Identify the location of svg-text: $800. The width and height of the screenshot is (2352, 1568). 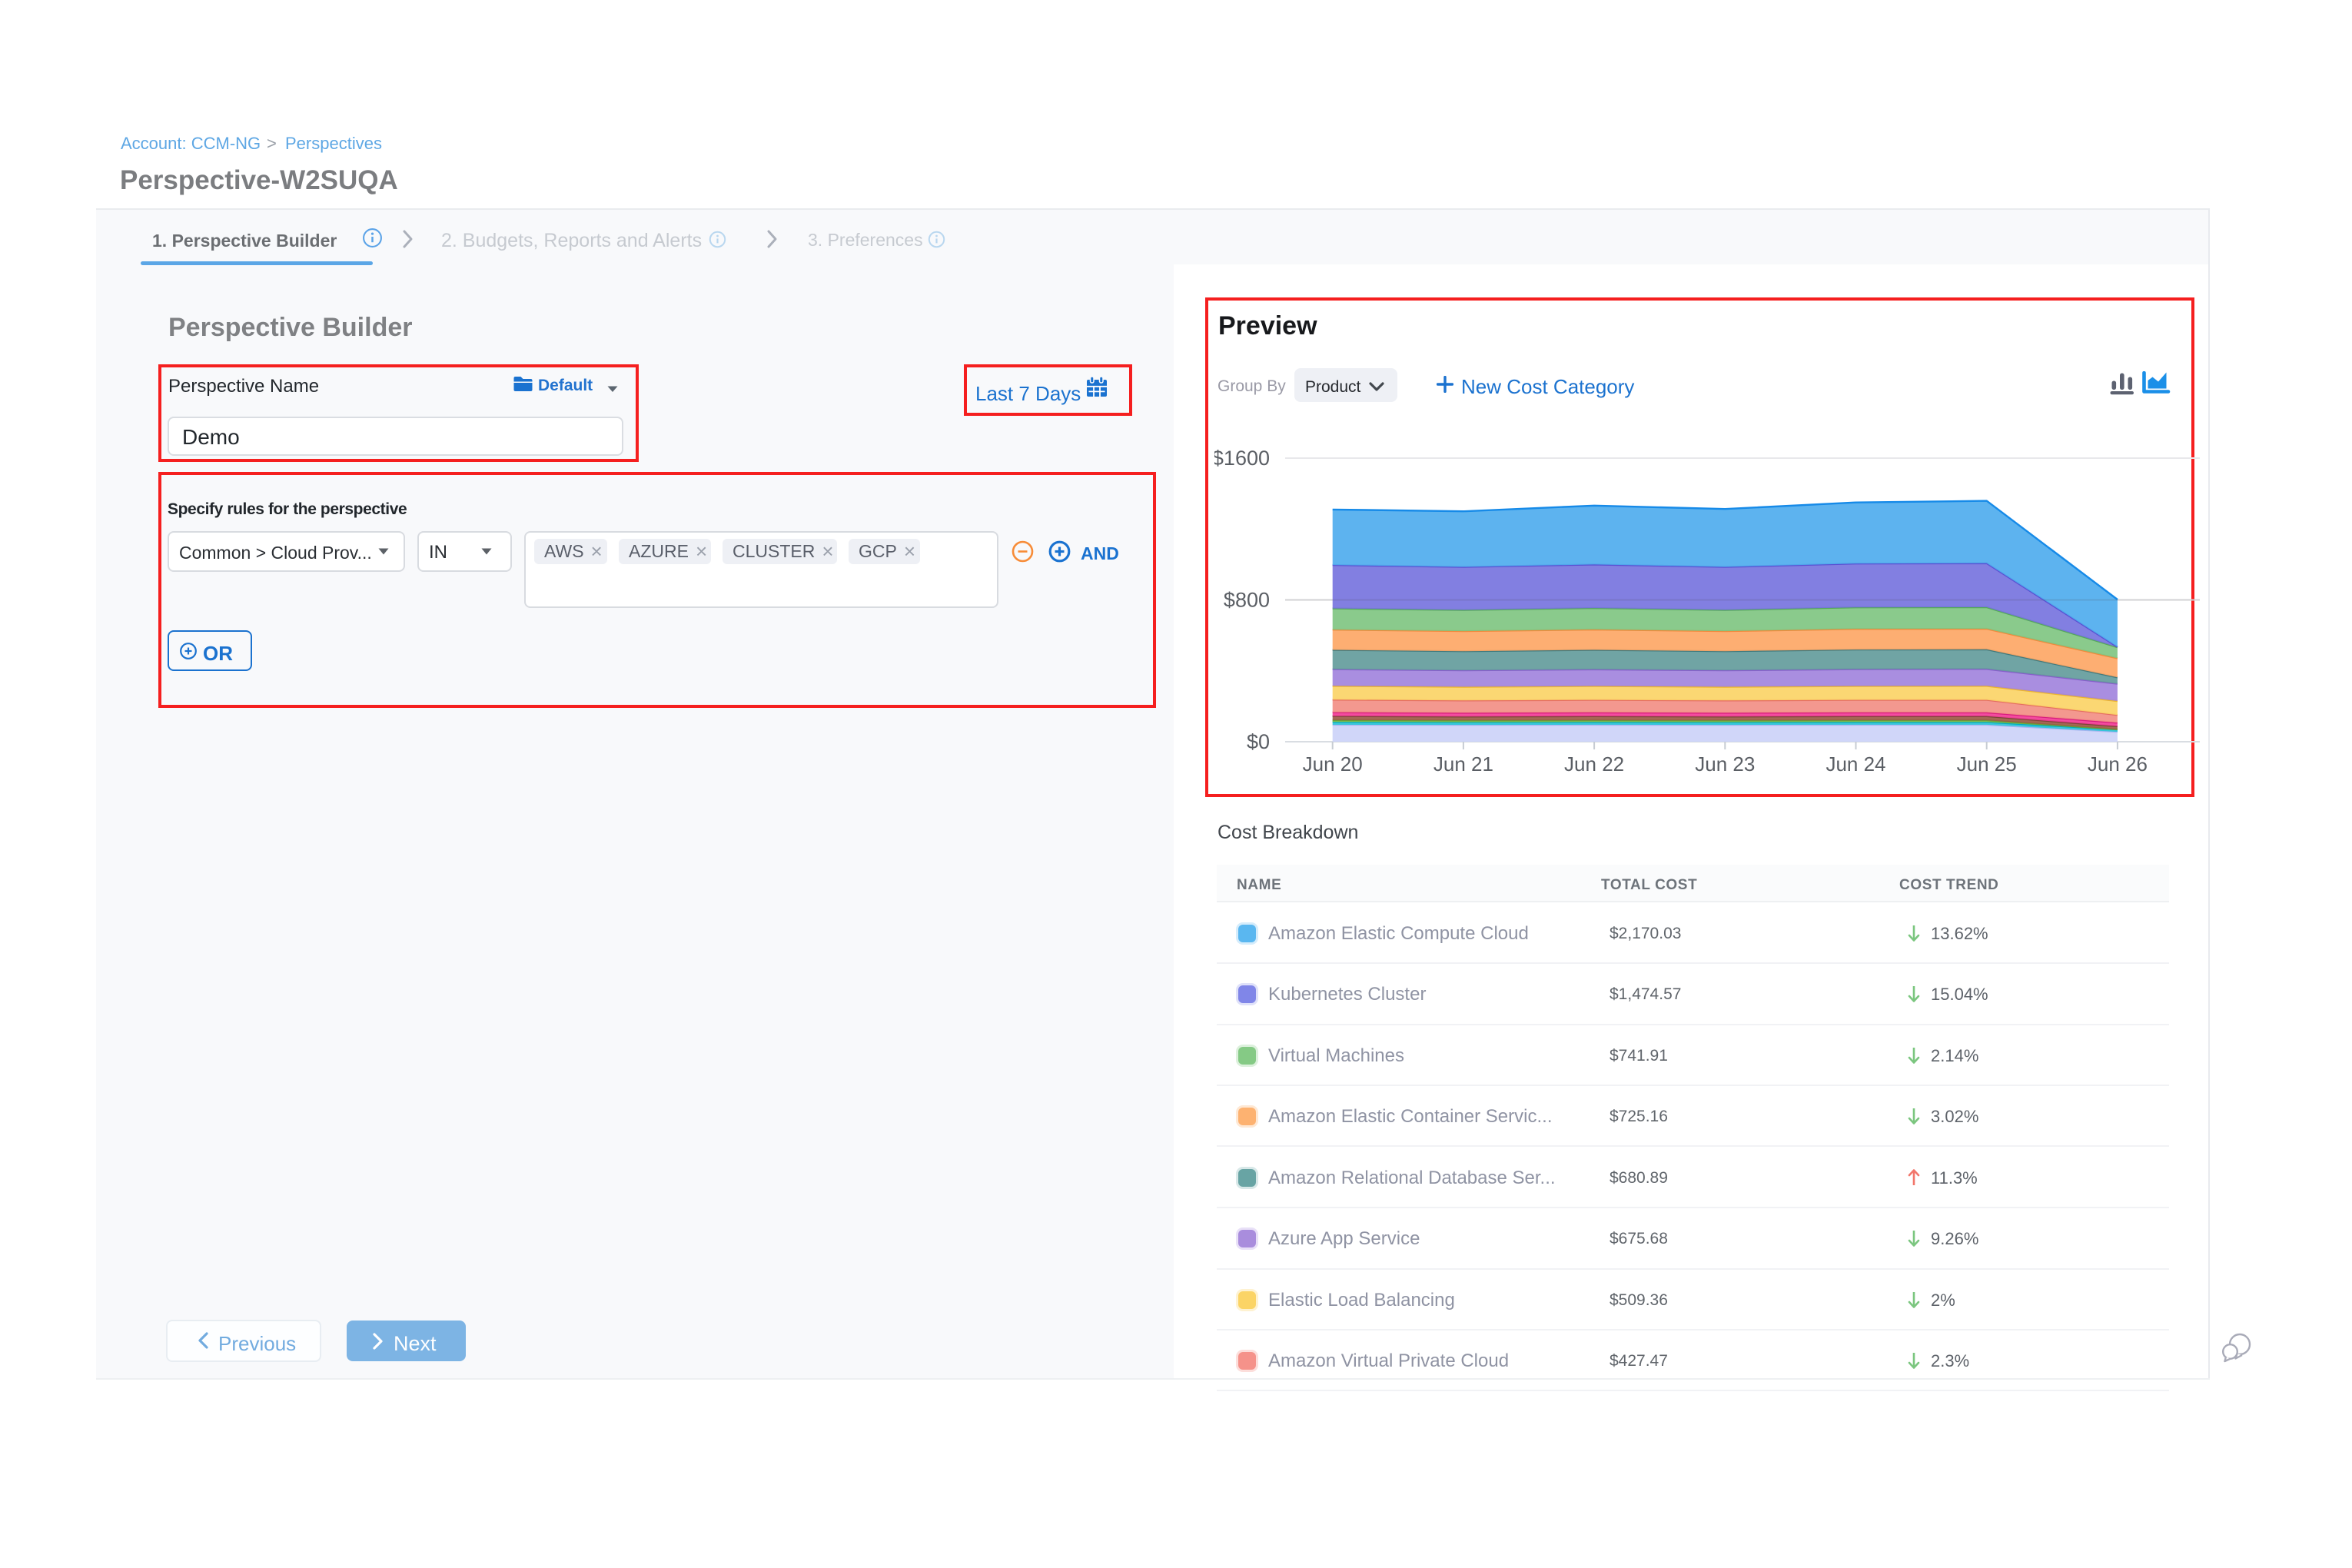
(1247, 600).